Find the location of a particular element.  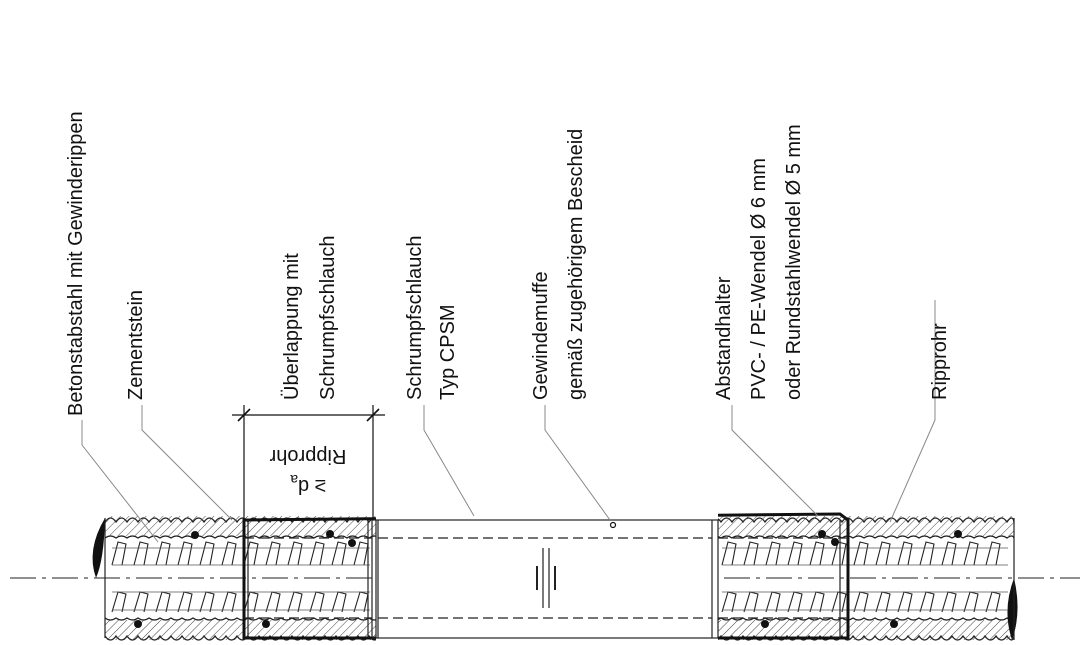

overlap-dimension-text: ≥ da Ripprohr is located at coordinates (307, 471).